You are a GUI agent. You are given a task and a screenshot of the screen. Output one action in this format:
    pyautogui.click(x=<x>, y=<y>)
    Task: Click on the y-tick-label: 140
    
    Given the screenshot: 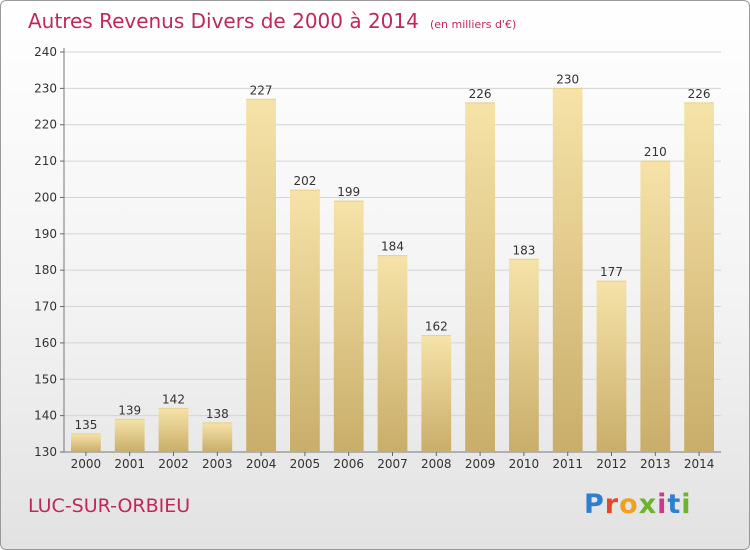 What is the action you would take?
    pyautogui.click(x=45, y=416)
    